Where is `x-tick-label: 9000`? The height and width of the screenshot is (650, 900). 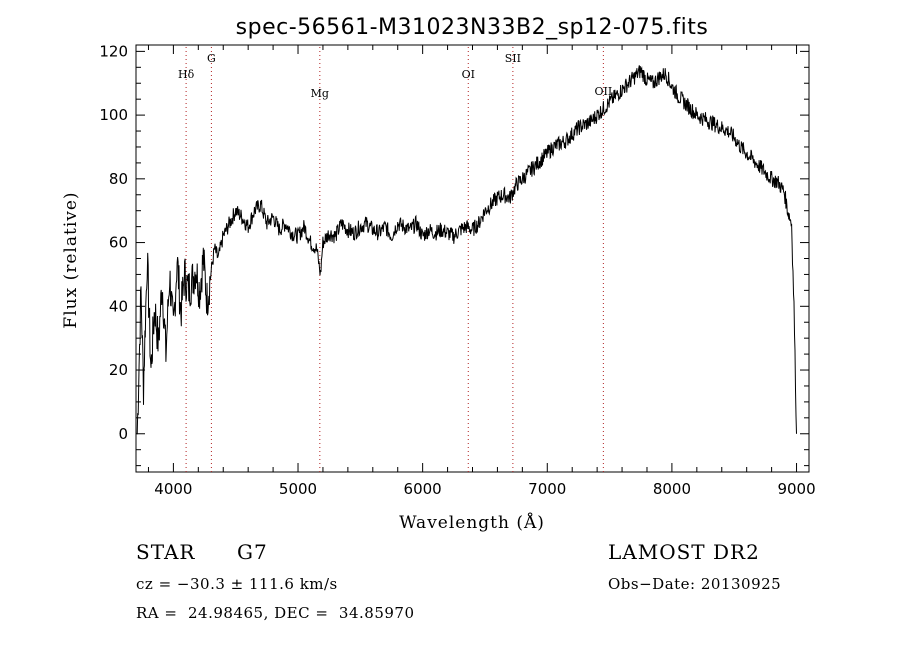 x-tick-label: 9000 is located at coordinates (796, 489).